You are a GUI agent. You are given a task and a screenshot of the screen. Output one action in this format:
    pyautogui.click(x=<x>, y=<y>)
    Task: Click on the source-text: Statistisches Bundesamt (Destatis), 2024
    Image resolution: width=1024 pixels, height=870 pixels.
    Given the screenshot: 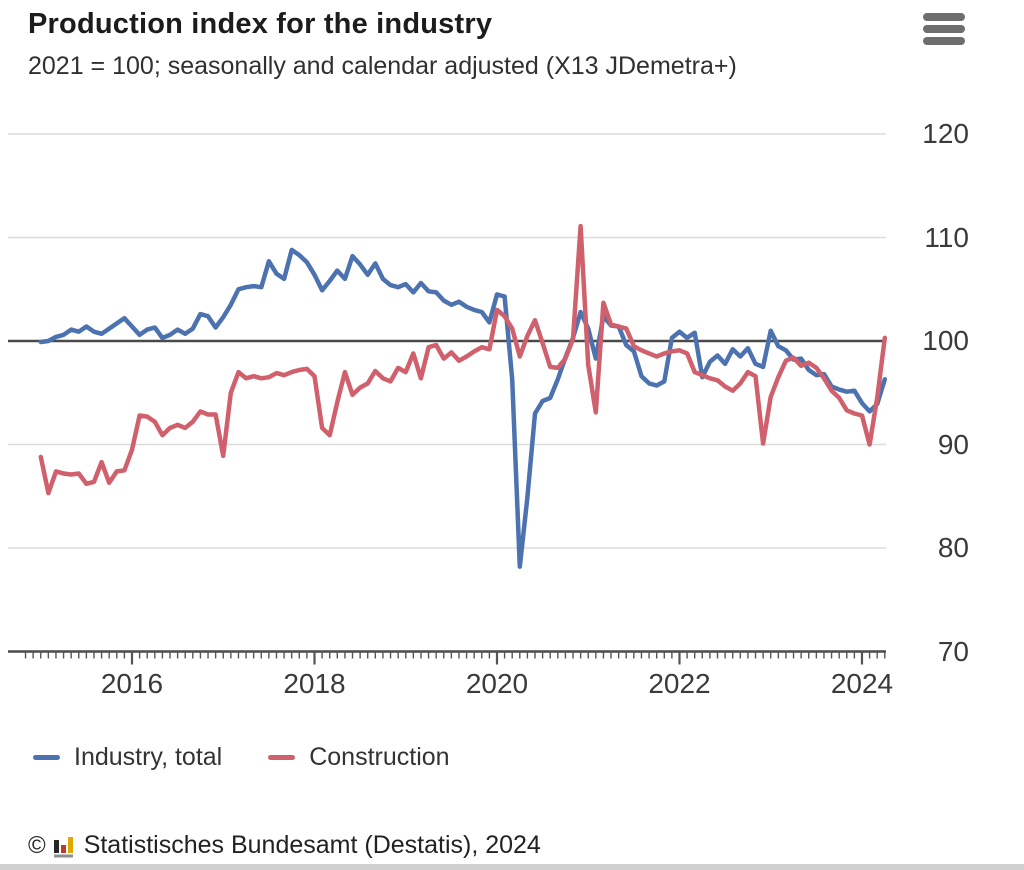 What is the action you would take?
    pyautogui.click(x=312, y=845)
    